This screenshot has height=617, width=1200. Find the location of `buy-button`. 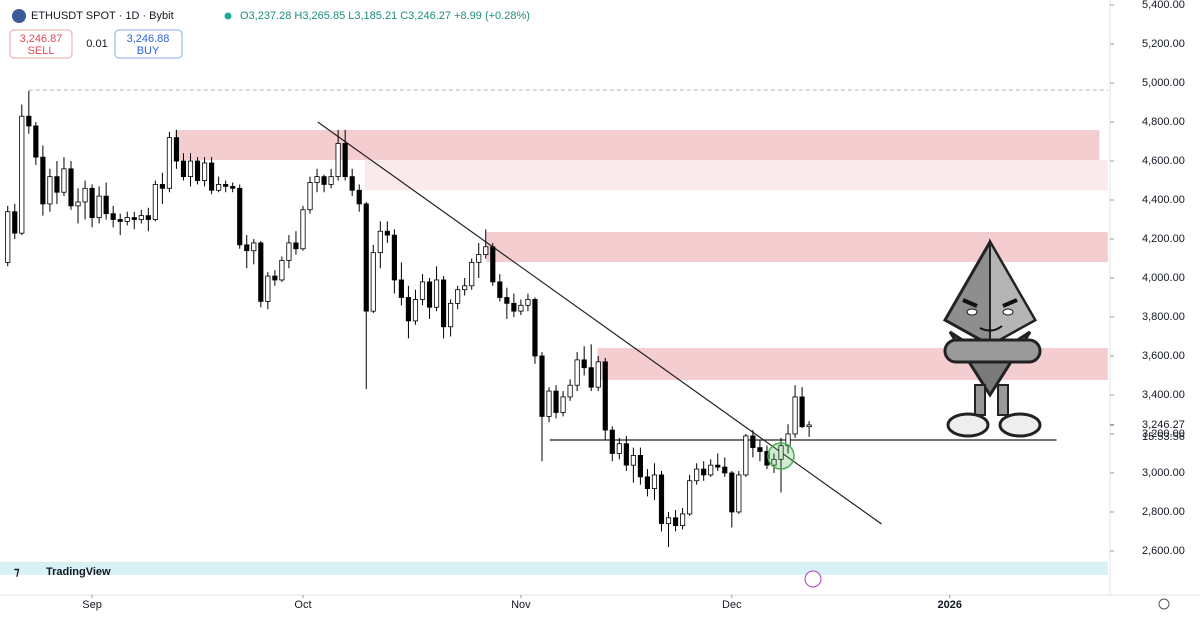

buy-button is located at coordinates (148, 44).